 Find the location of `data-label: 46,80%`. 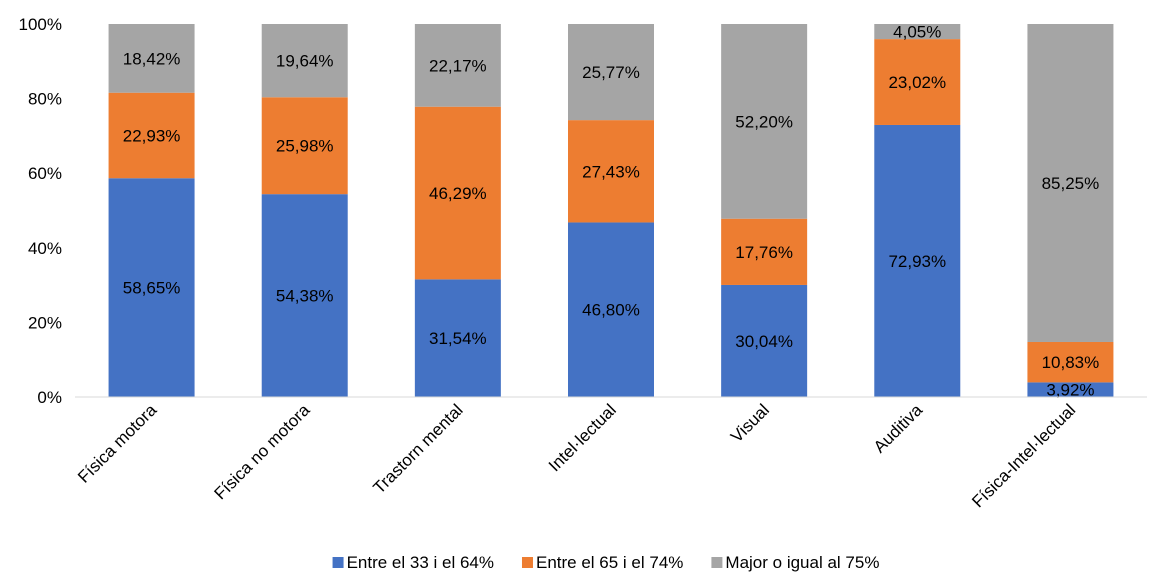

data-label: 46,80% is located at coordinates (611, 310).